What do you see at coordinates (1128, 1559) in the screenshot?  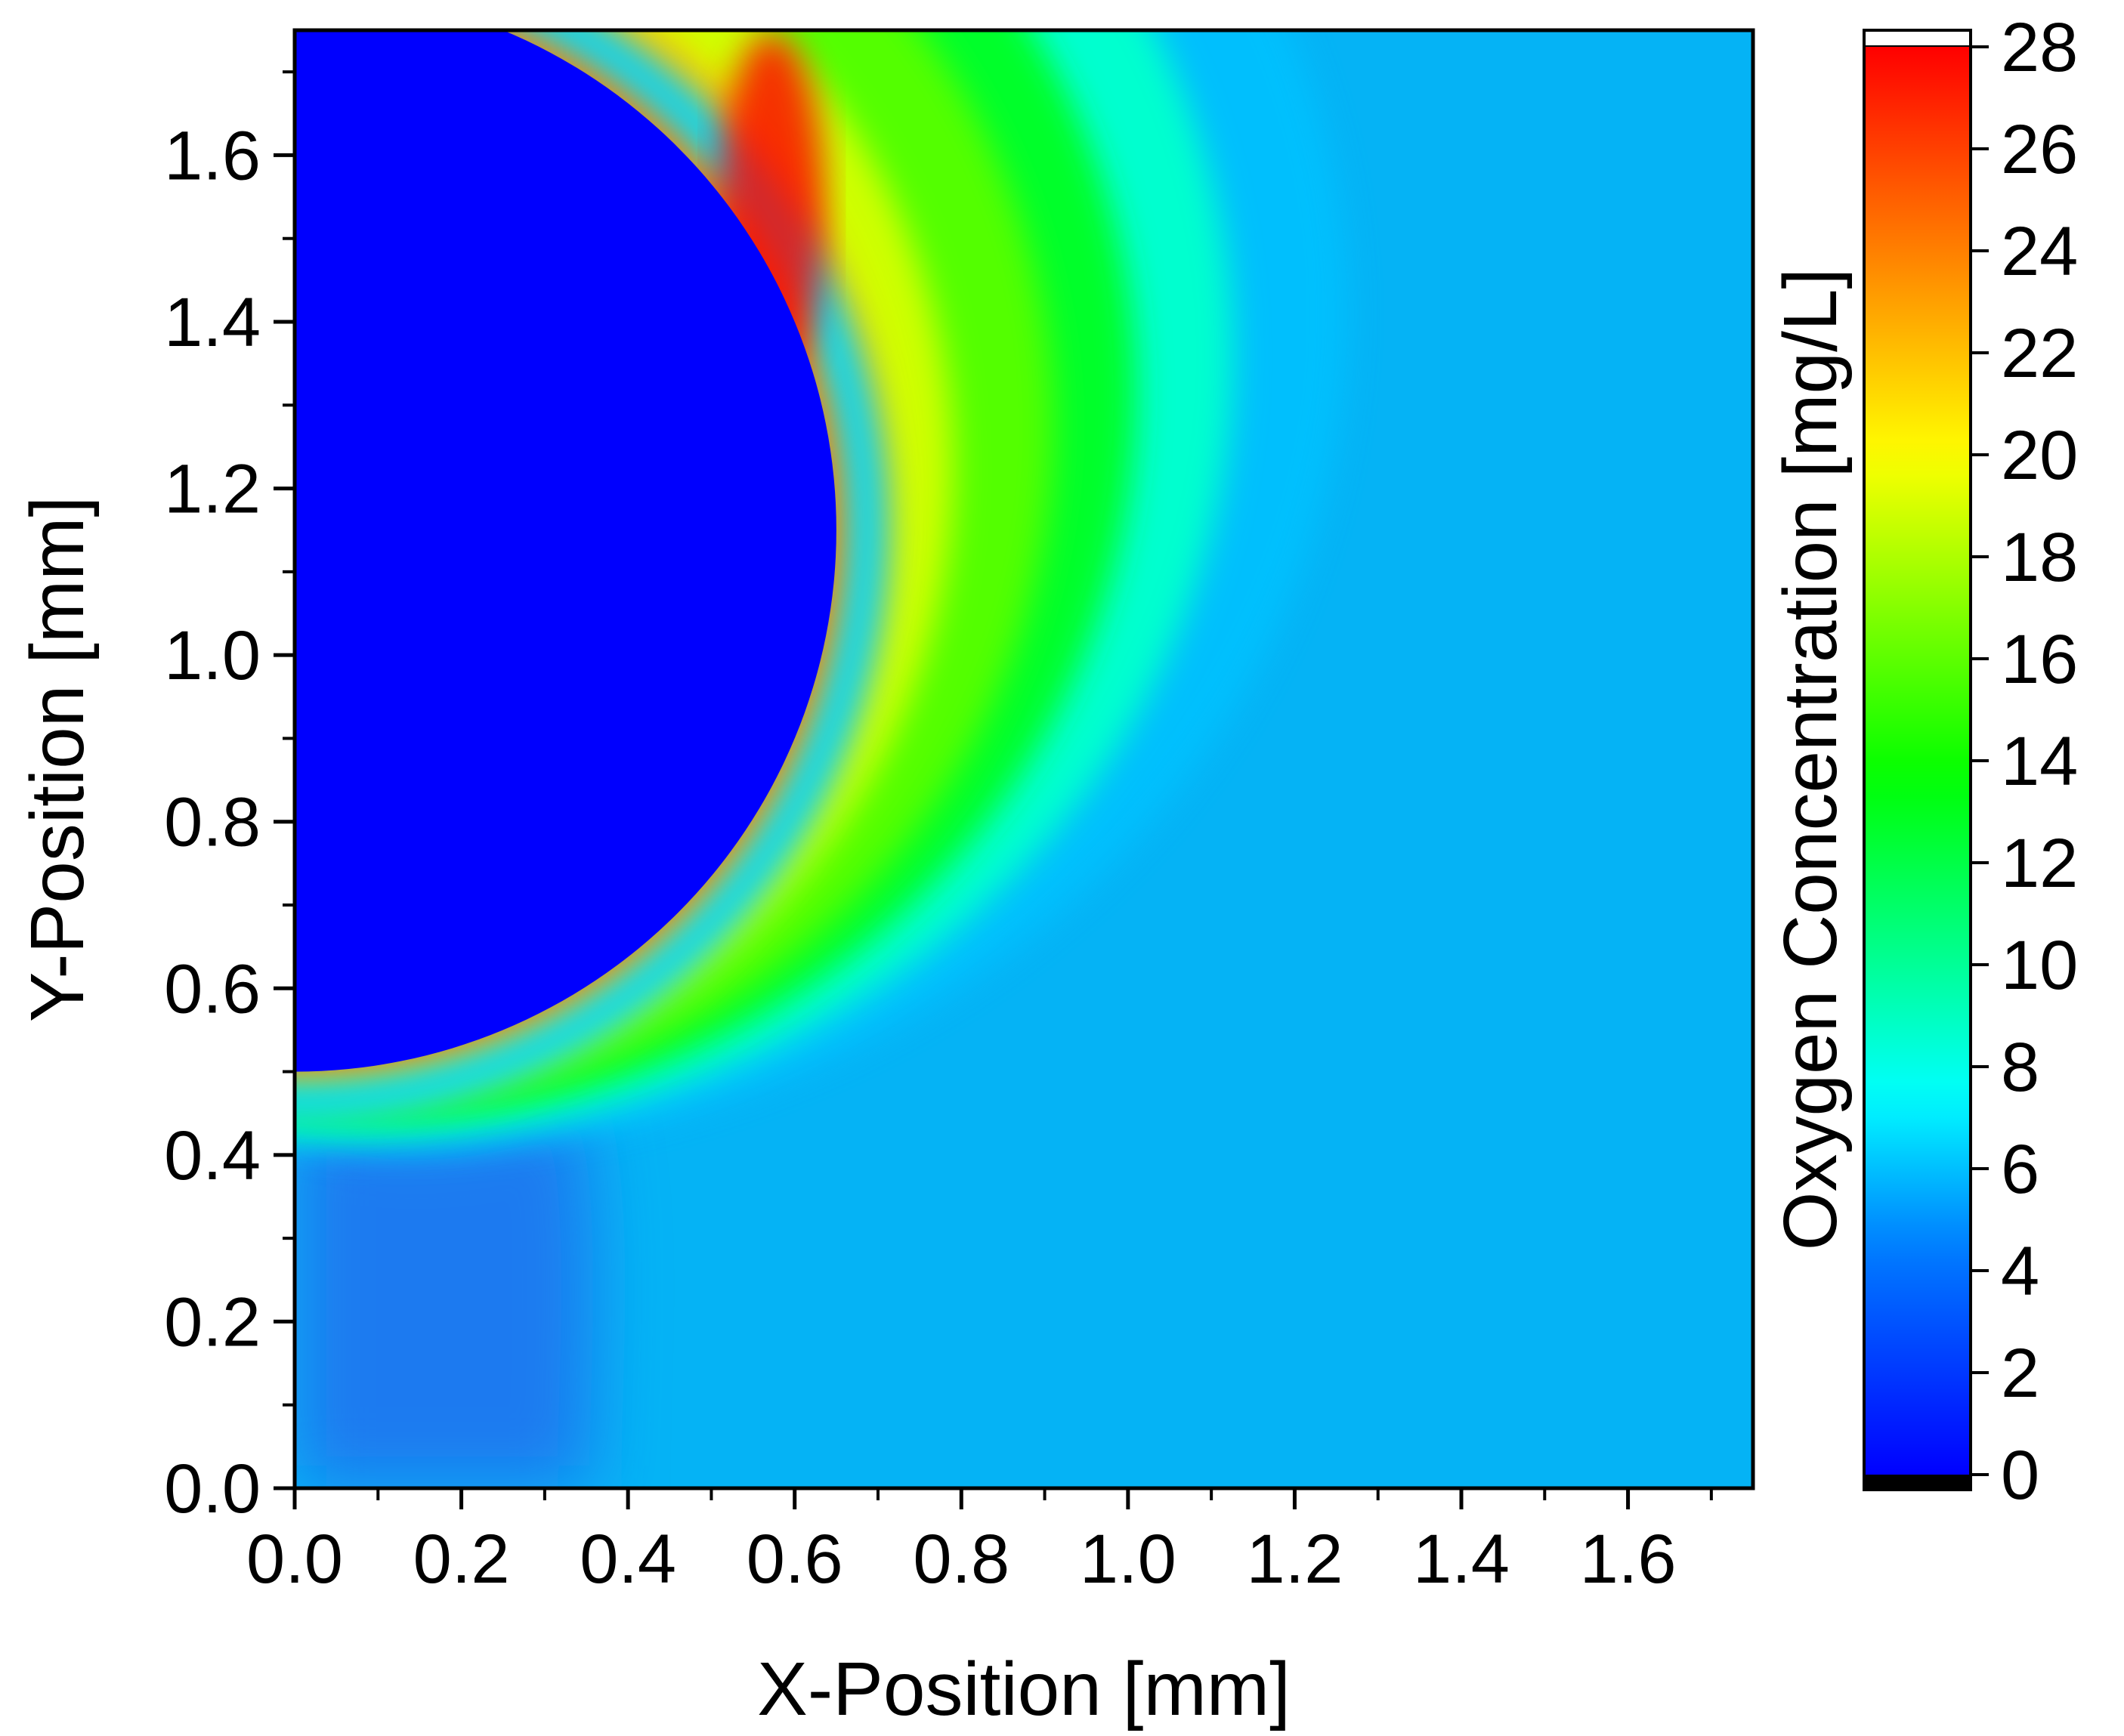 I see `x-tick-label: 1.0` at bounding box center [1128, 1559].